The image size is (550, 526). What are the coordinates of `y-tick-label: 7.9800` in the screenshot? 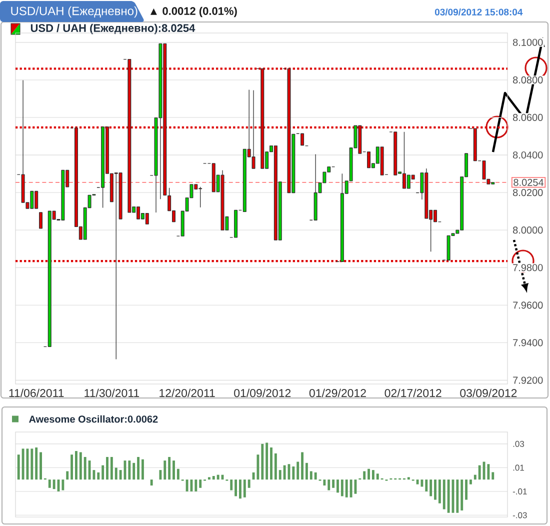 It's located at (528, 268).